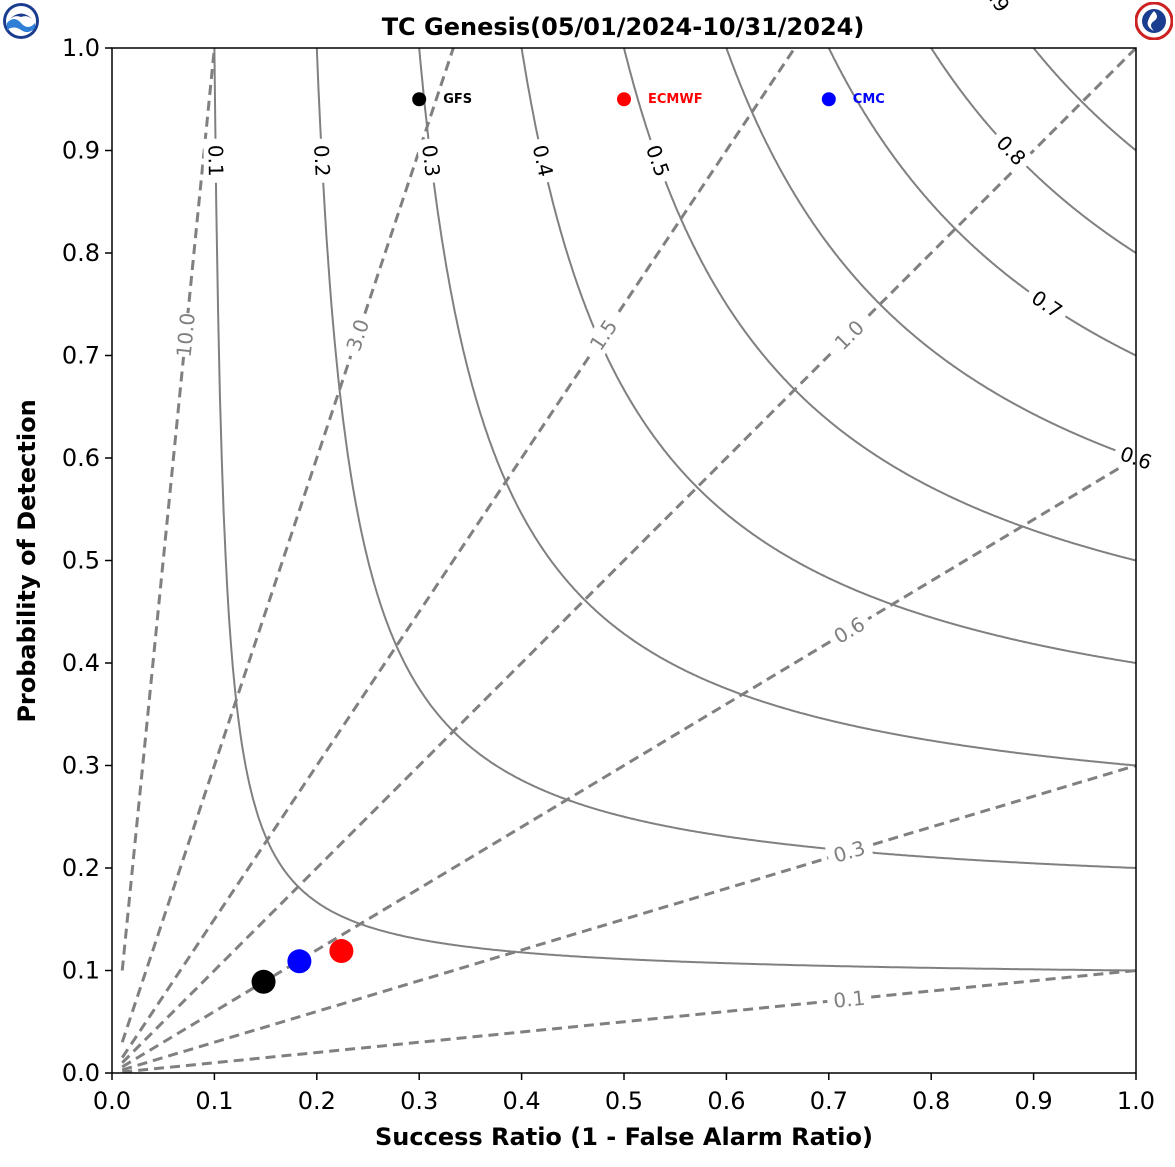  Describe the element at coordinates (419, 99) in the screenshot. I see `legend-marker-gfs` at that location.